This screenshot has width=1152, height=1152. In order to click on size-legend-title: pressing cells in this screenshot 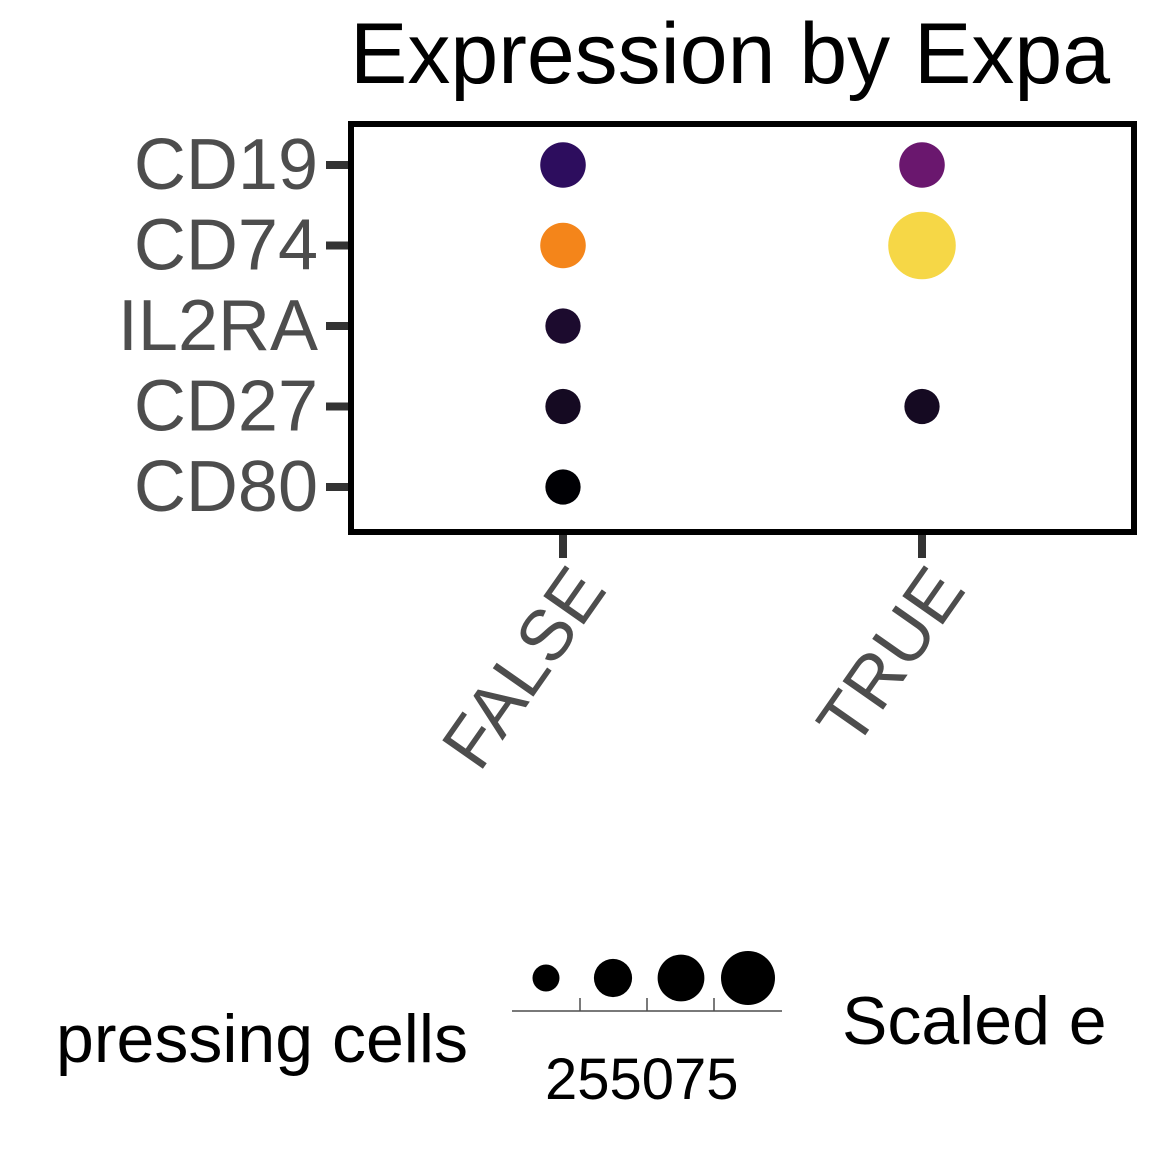, I will do `click(262, 1039)`.